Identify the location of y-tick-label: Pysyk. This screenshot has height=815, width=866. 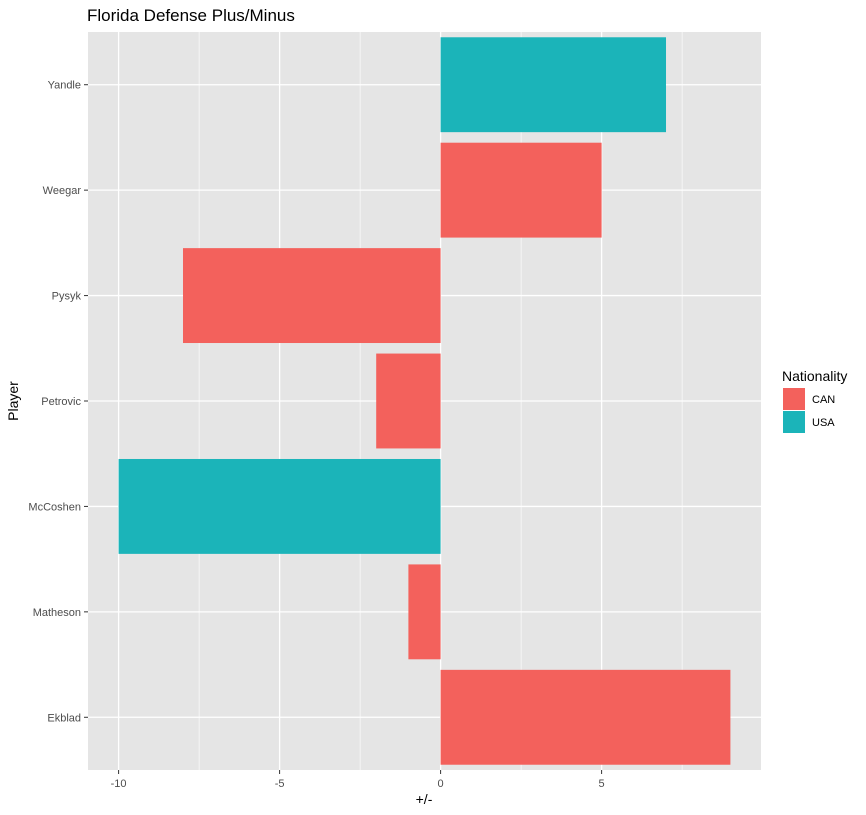
(67, 297).